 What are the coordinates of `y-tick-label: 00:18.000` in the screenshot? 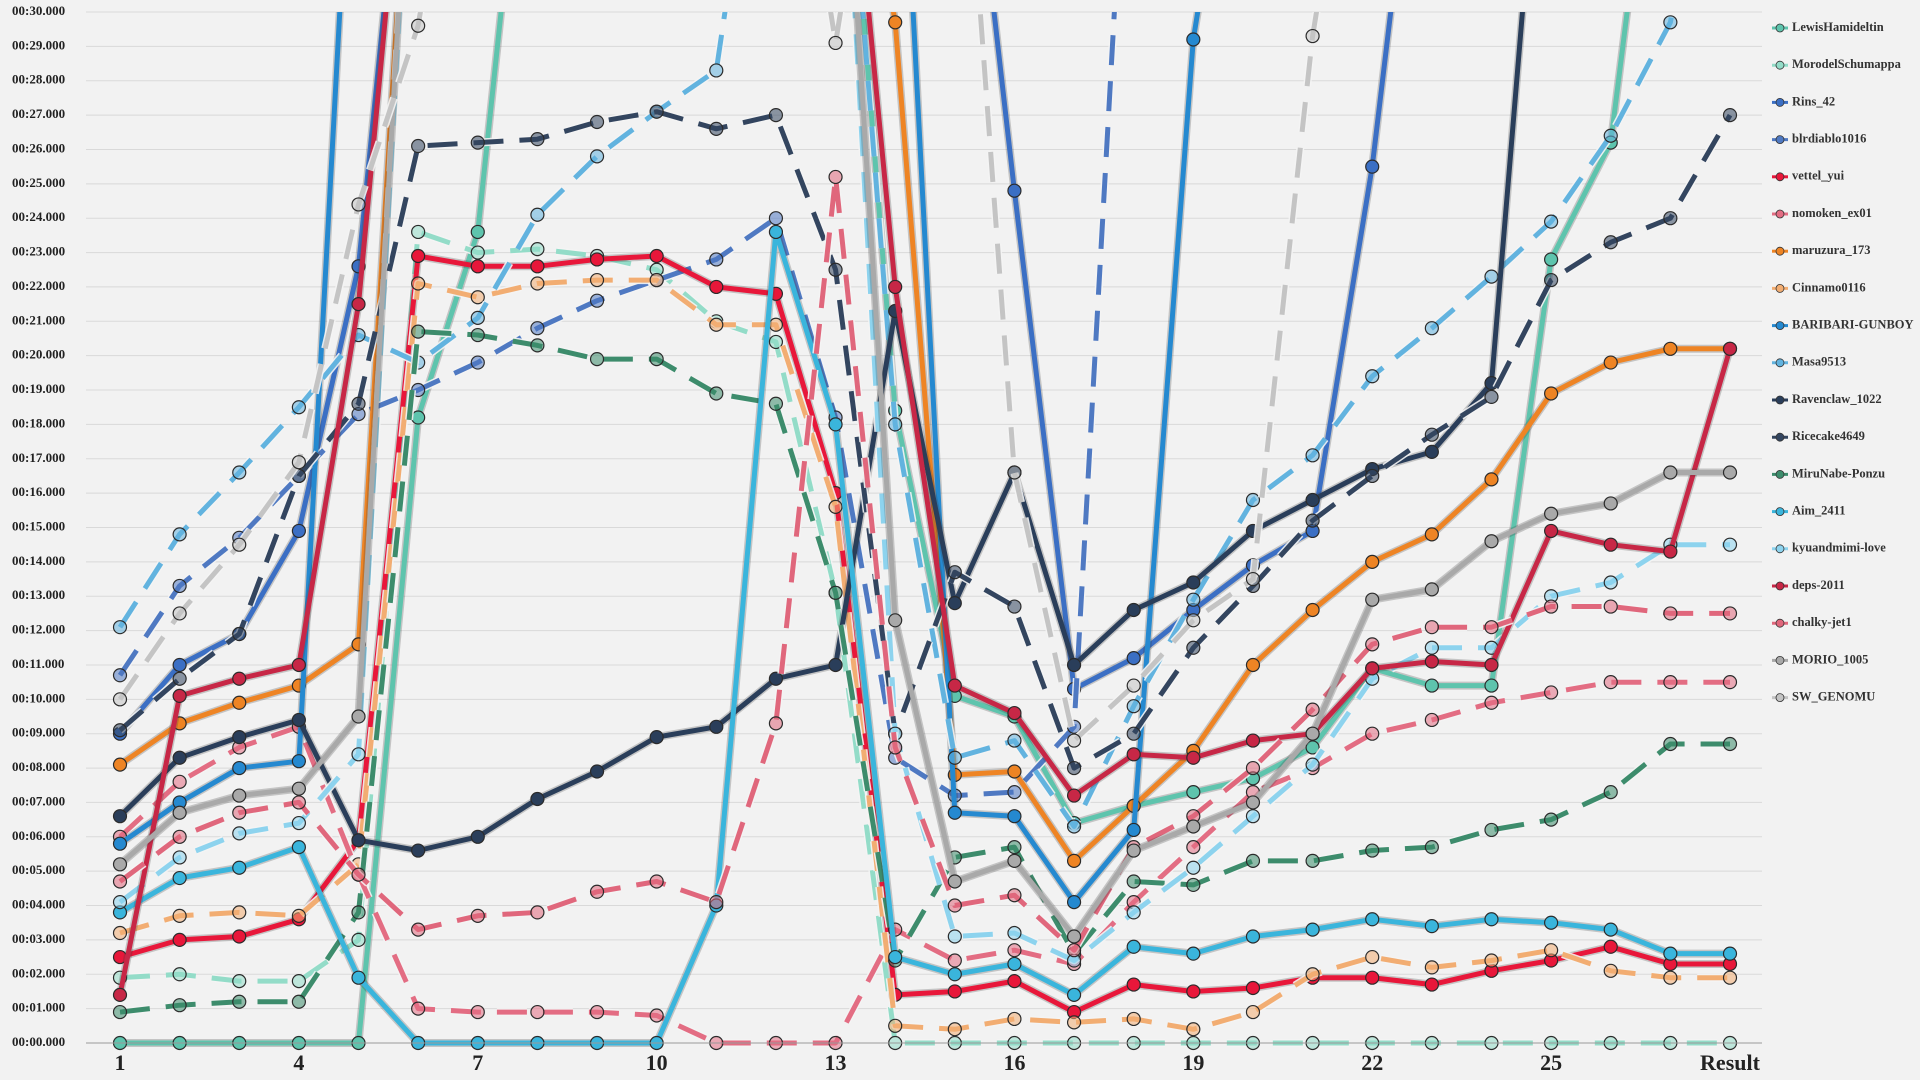 It's located at (38, 422).